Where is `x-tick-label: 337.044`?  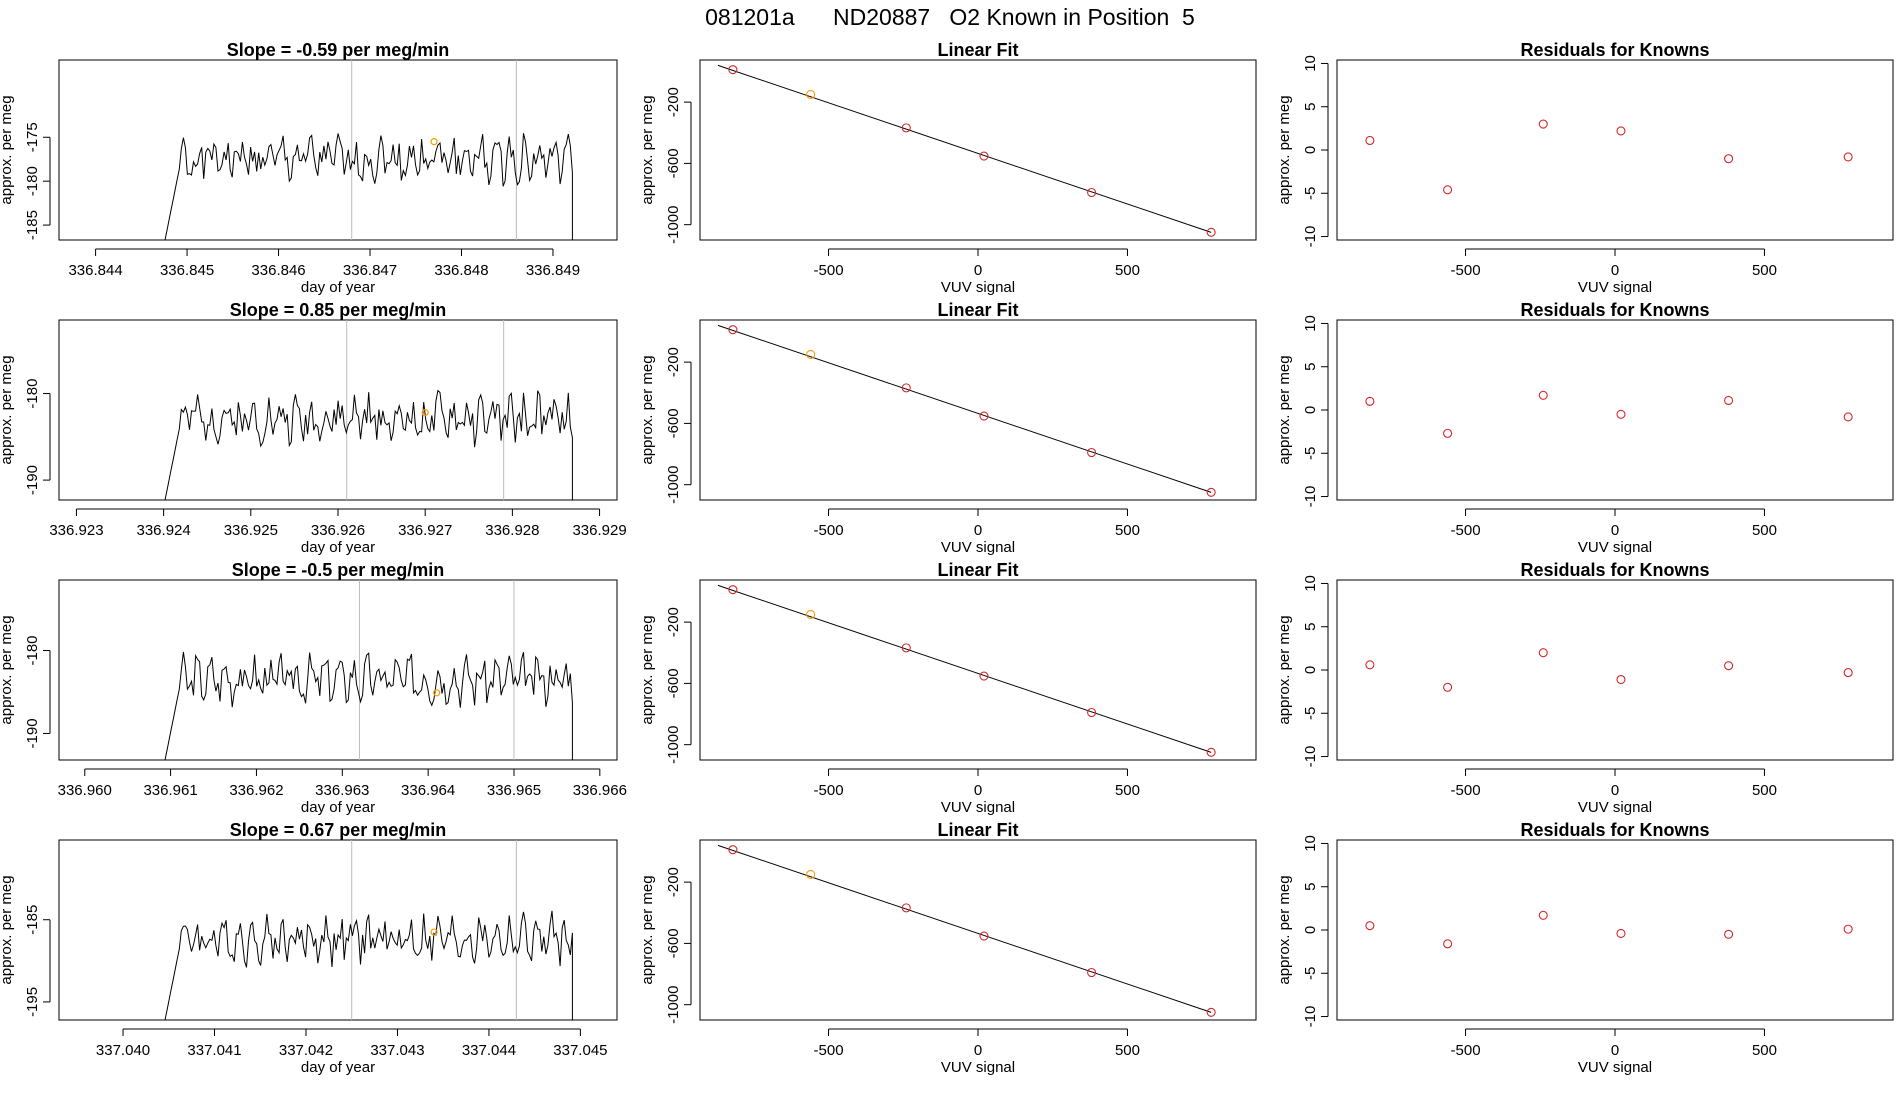 x-tick-label: 337.044 is located at coordinates (489, 1050).